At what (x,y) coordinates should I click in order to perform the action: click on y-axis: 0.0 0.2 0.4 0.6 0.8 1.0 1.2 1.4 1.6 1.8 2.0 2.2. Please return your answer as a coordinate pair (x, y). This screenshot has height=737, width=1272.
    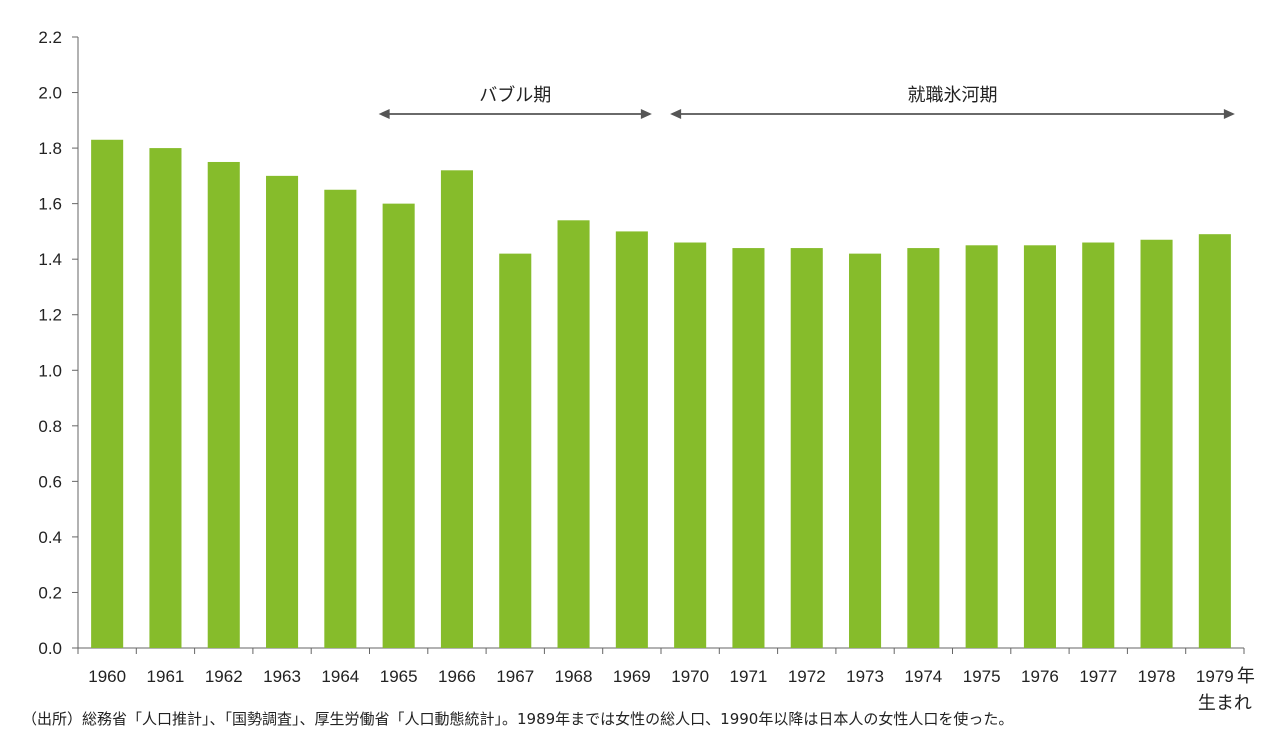
    Looking at the image, I should click on (58, 343).